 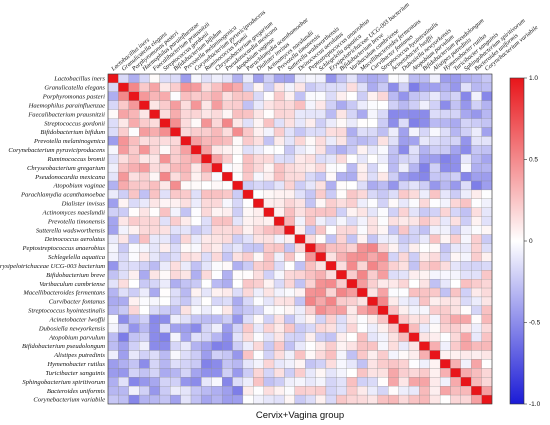 I want to click on colorbar-tick-label: 1.0, so click(x=533, y=78).